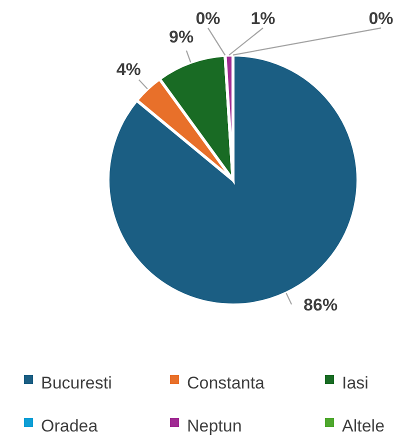 Image resolution: width=410 pixels, height=438 pixels. Describe the element at coordinates (181, 37) in the screenshot. I see `data-label: 9%` at that location.